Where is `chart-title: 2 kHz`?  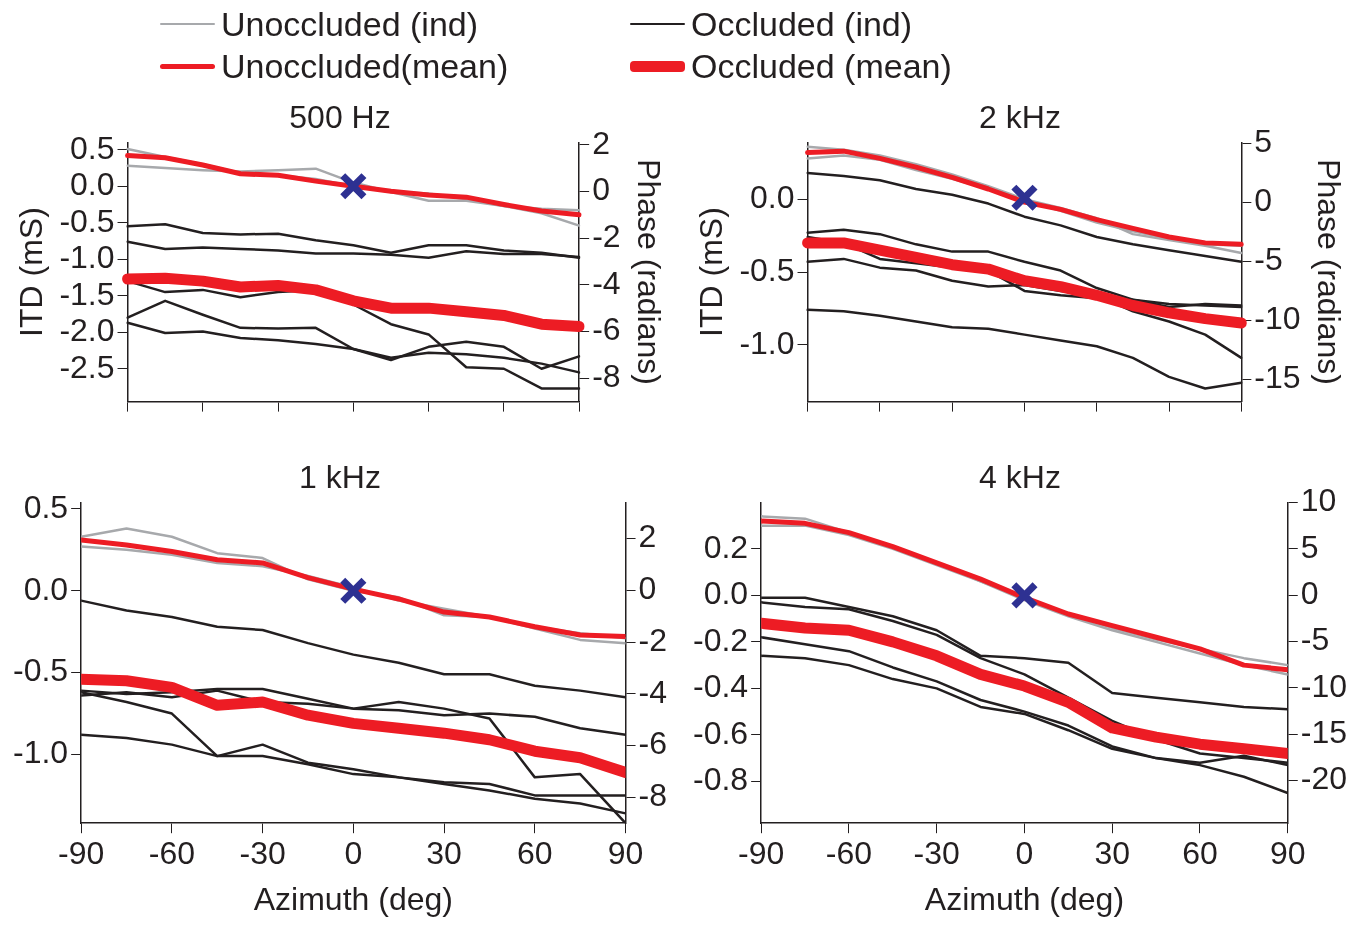 chart-title: 2 kHz is located at coordinates (1020, 117).